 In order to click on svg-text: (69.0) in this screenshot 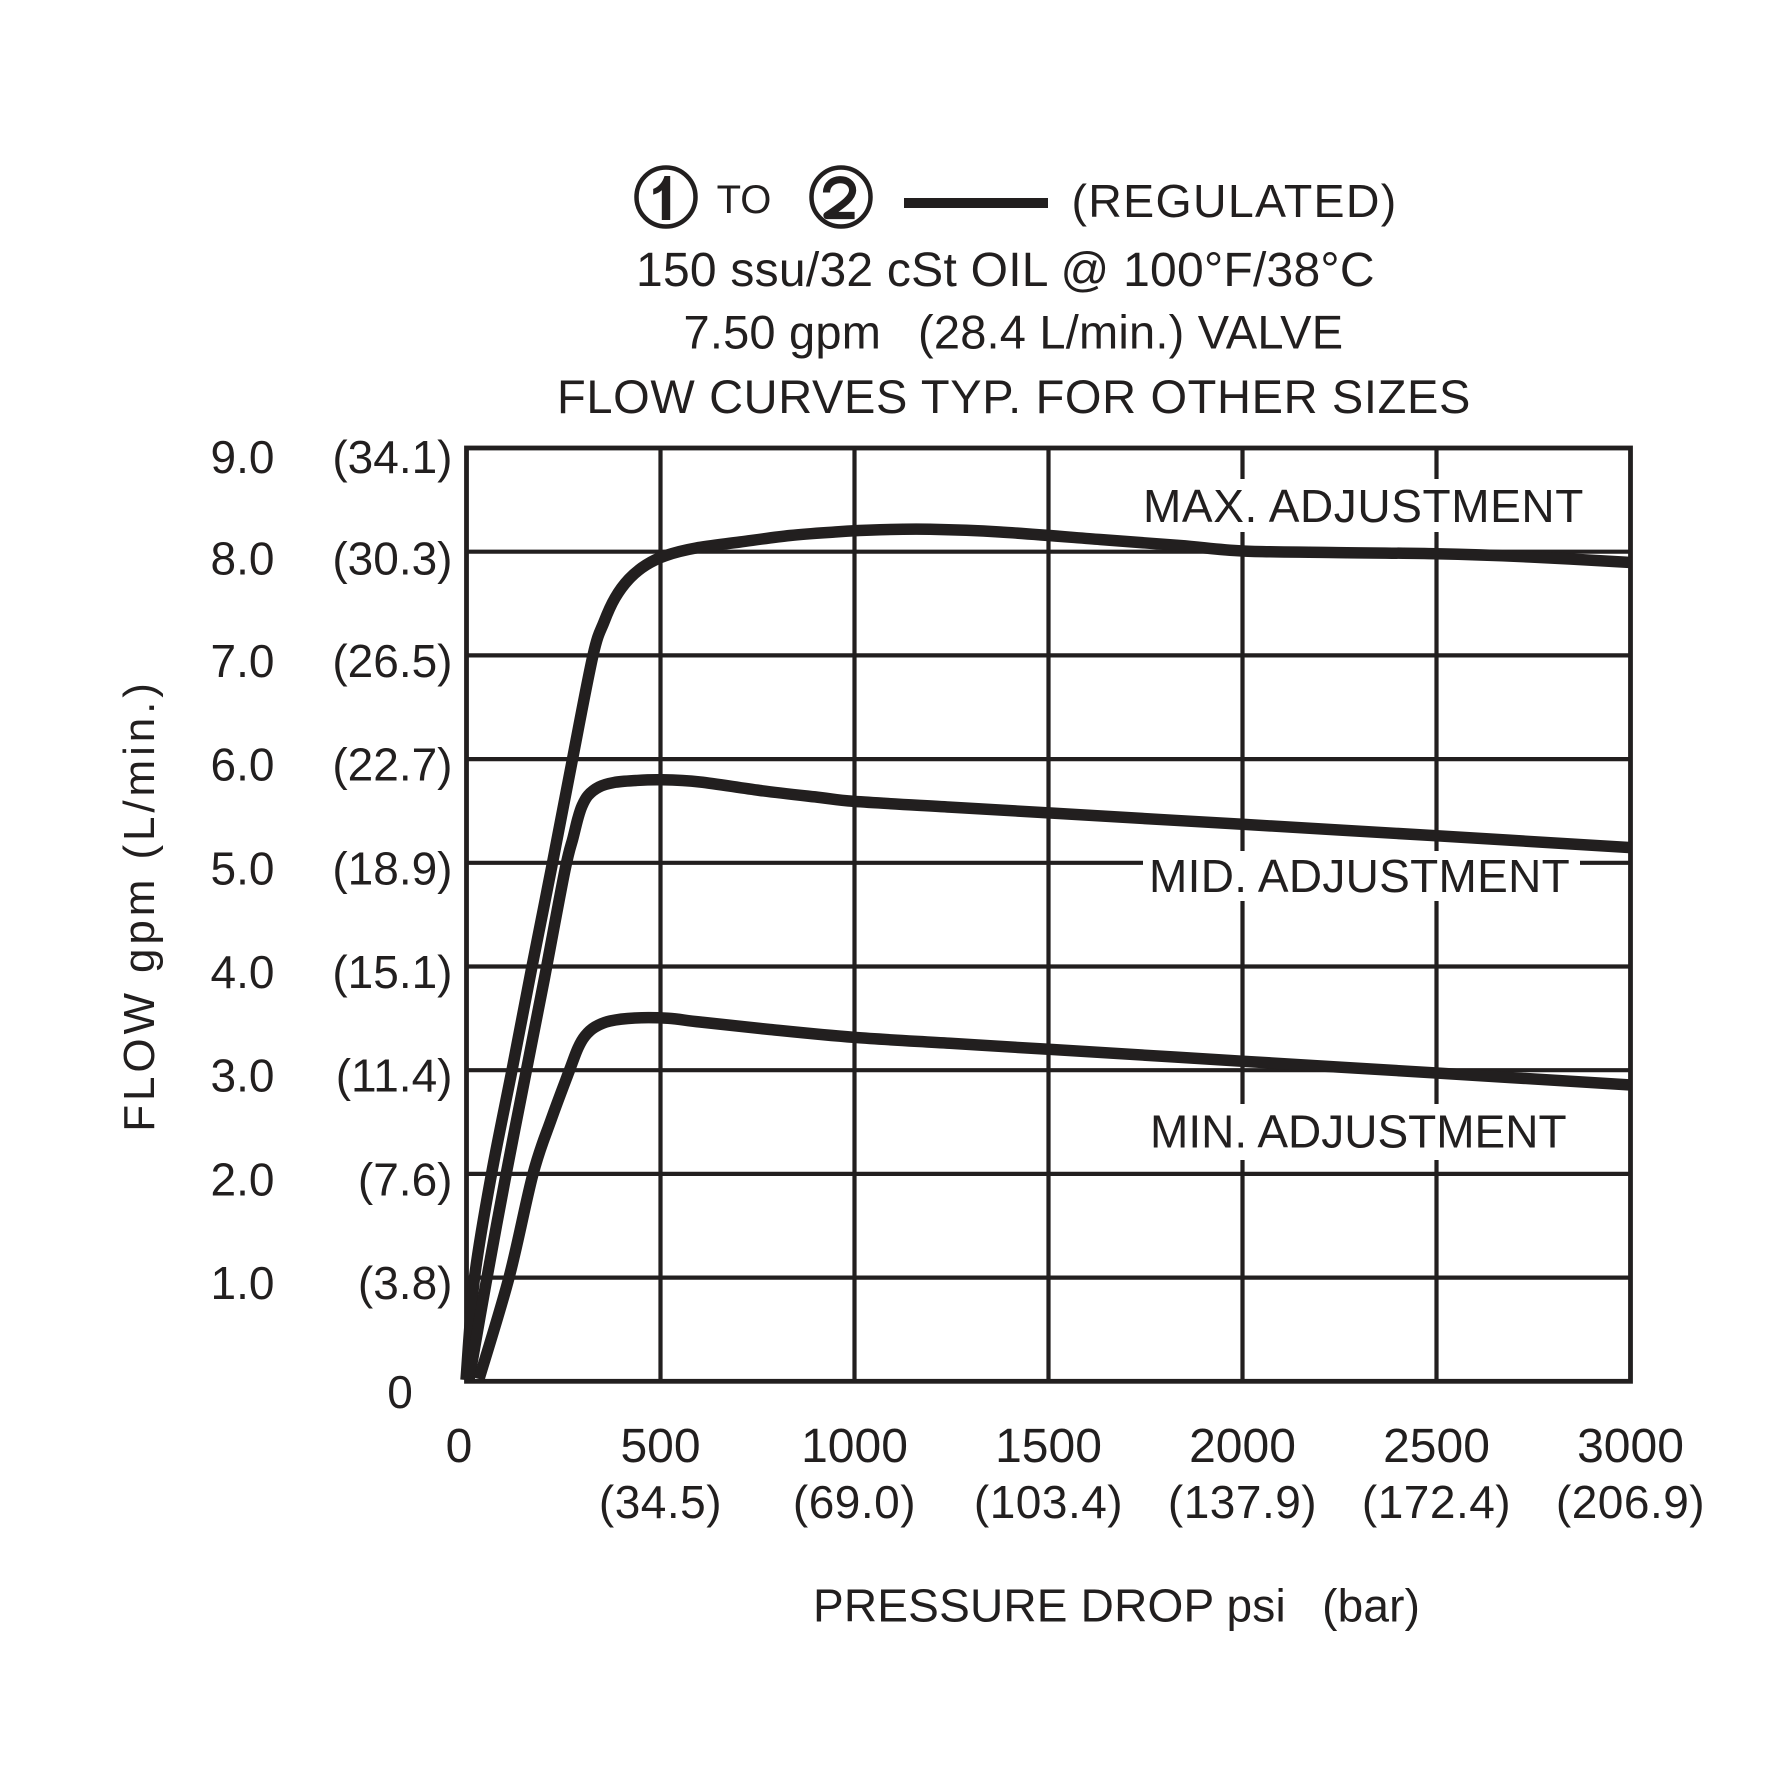, I will do `click(854, 1502)`.